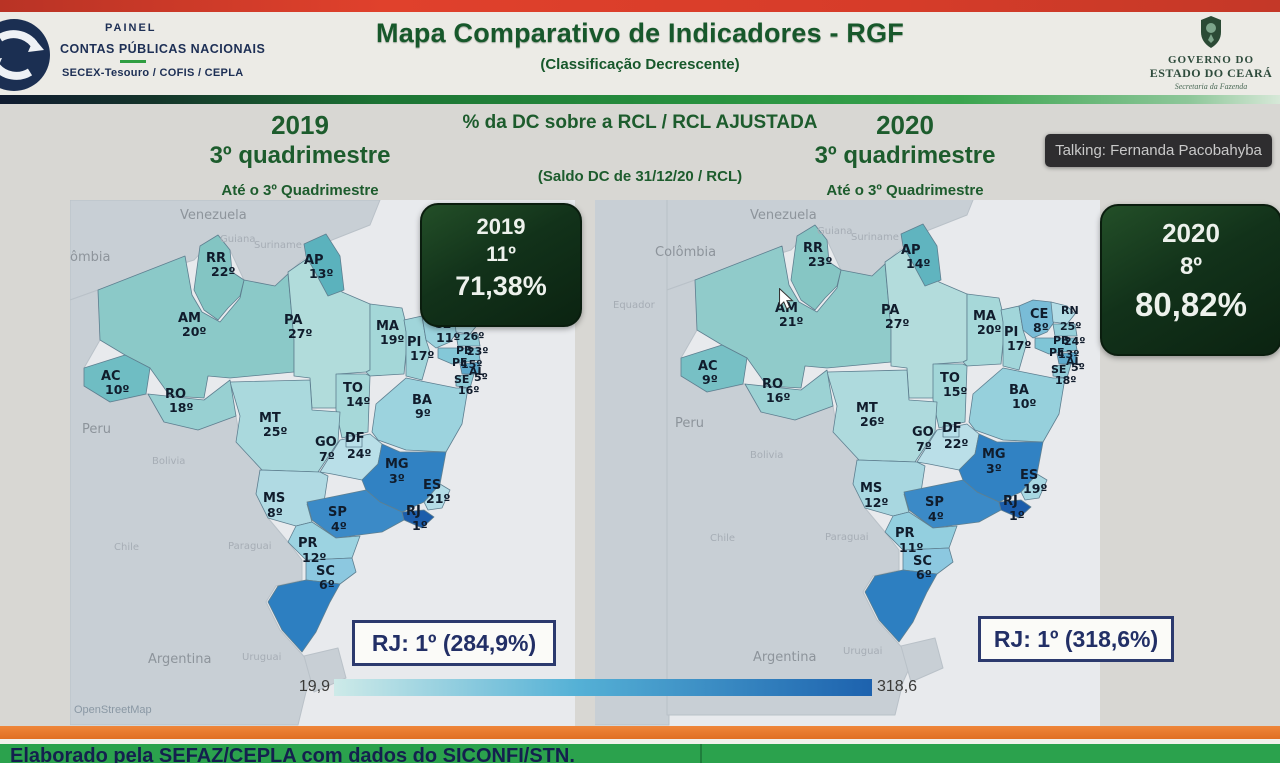 The height and width of the screenshot is (763, 1280). What do you see at coordinates (464, 350) in the screenshot?
I see `state-code-label-PB: PB` at bounding box center [464, 350].